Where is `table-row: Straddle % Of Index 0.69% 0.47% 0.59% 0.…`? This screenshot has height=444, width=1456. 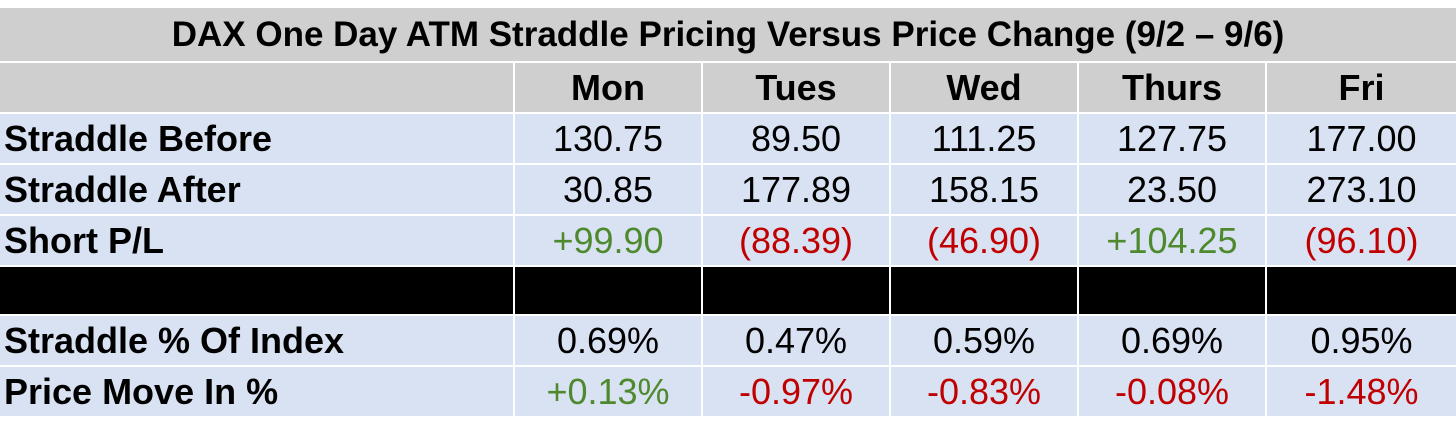 table-row: Straddle % Of Index 0.69% 0.47% 0.59% 0.… is located at coordinates (728, 341).